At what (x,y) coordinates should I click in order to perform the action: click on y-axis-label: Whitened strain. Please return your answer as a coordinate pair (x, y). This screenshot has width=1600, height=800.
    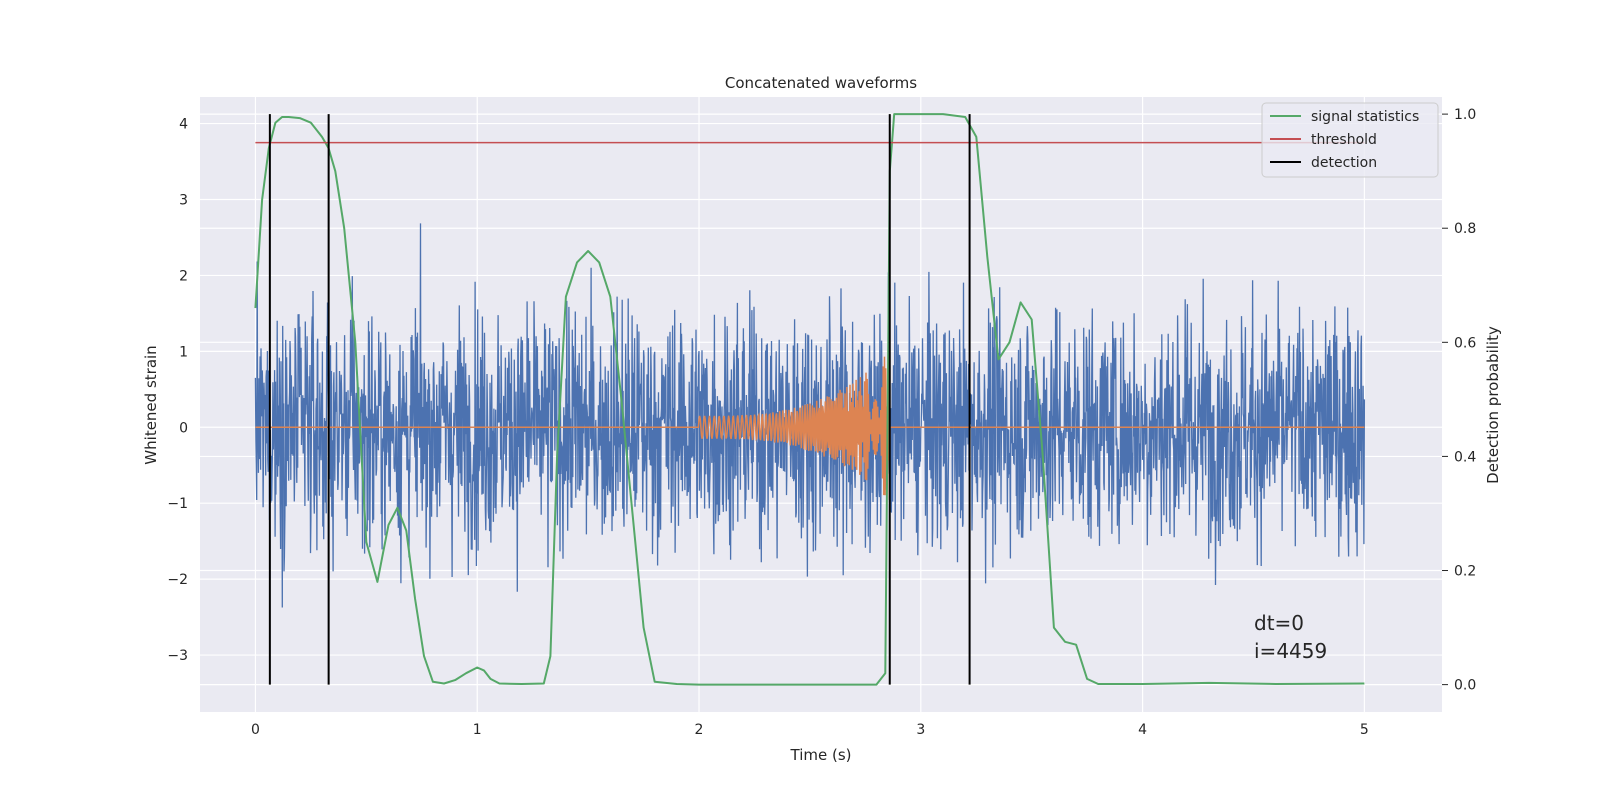
    Looking at the image, I should click on (151, 404).